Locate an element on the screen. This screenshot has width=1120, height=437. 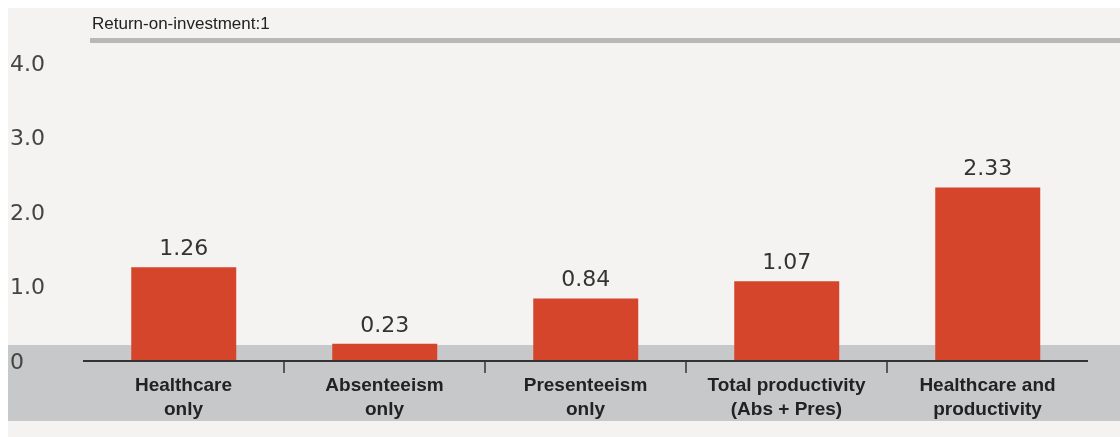
y-tick-label: 3.0 is located at coordinates (27, 138).